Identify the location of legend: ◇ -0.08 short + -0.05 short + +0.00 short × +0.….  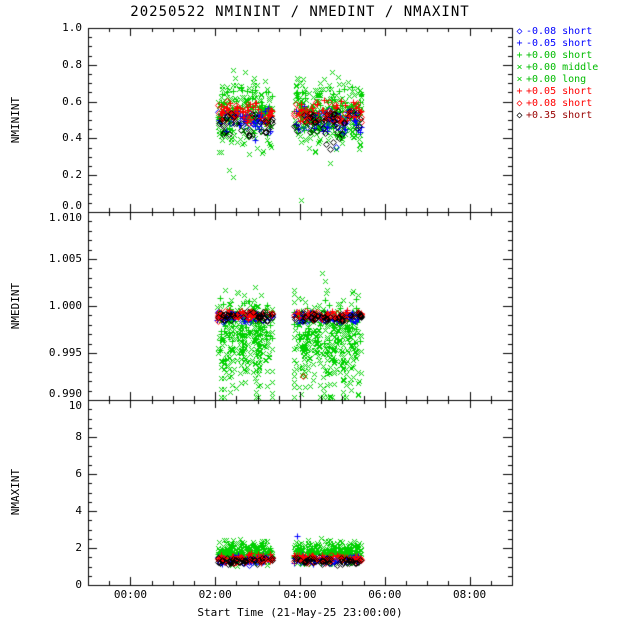
(555, 74).